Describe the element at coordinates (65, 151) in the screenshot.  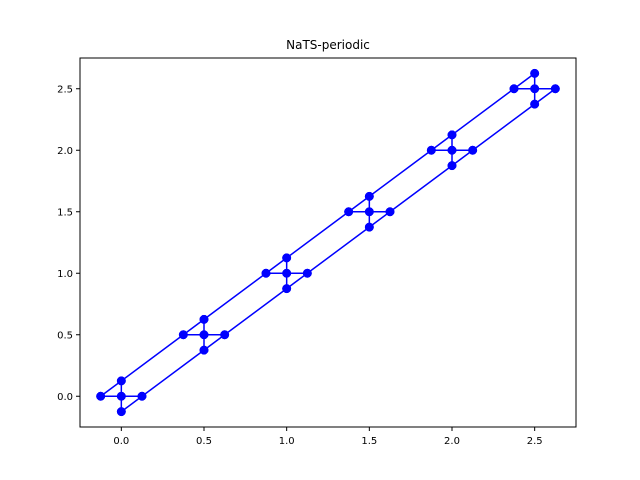
I see `y-tick-label: 2.0` at that location.